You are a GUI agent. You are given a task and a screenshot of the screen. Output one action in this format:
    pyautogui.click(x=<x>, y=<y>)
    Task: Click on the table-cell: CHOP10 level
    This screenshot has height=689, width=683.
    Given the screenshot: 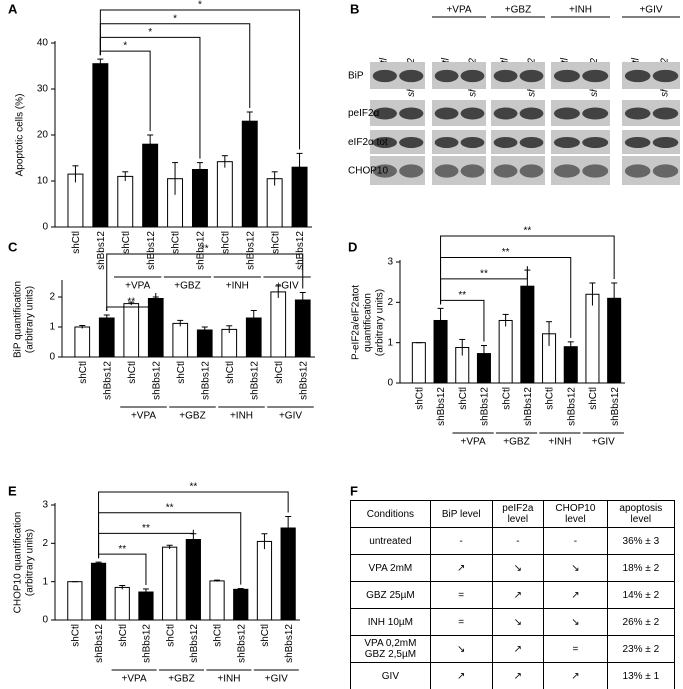 What is the action you would take?
    pyautogui.click(x=575, y=514)
    